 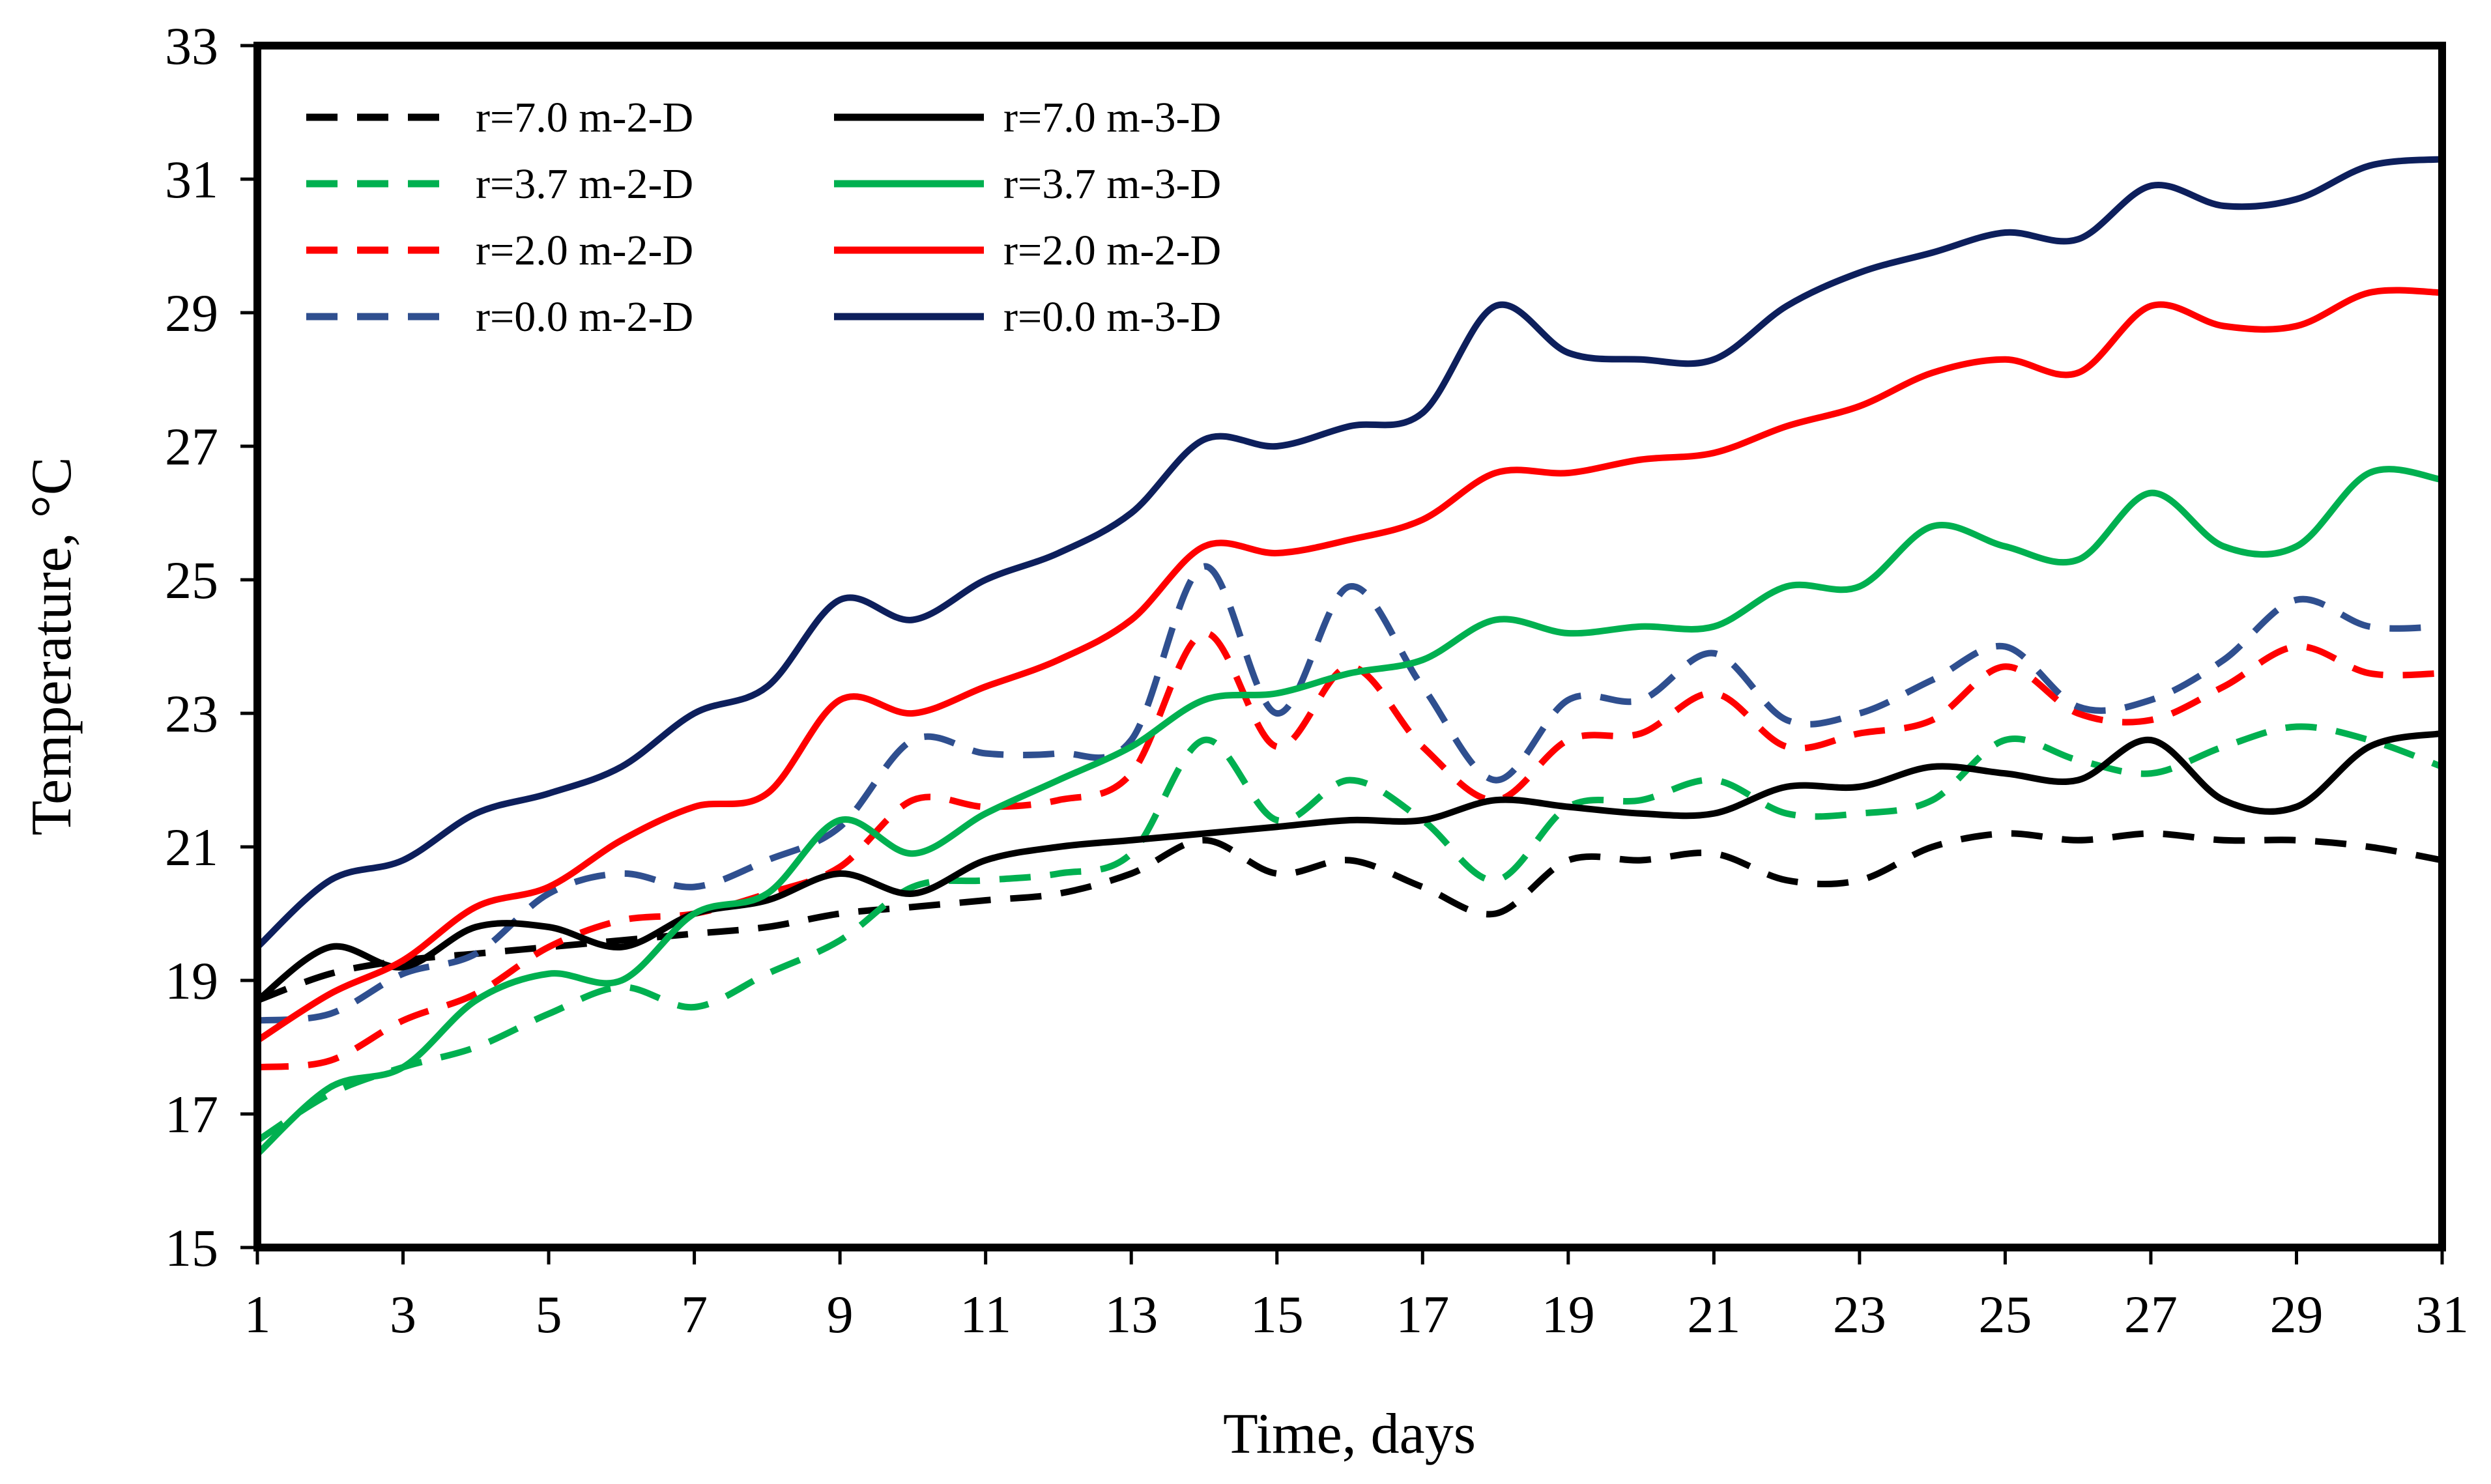 I want to click on y-tick-label: 15, so click(x=191, y=1248).